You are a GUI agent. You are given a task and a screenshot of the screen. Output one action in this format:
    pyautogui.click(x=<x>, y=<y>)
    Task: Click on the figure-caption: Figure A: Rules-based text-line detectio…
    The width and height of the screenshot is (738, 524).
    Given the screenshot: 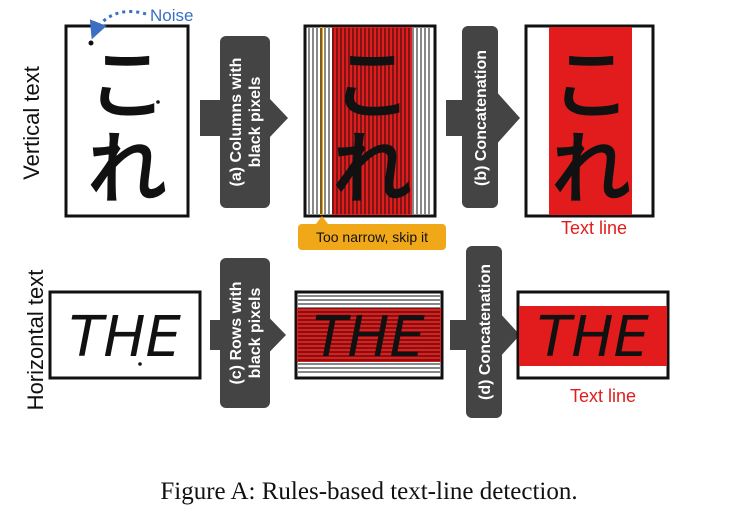 What is the action you would take?
    pyautogui.click(x=369, y=491)
    